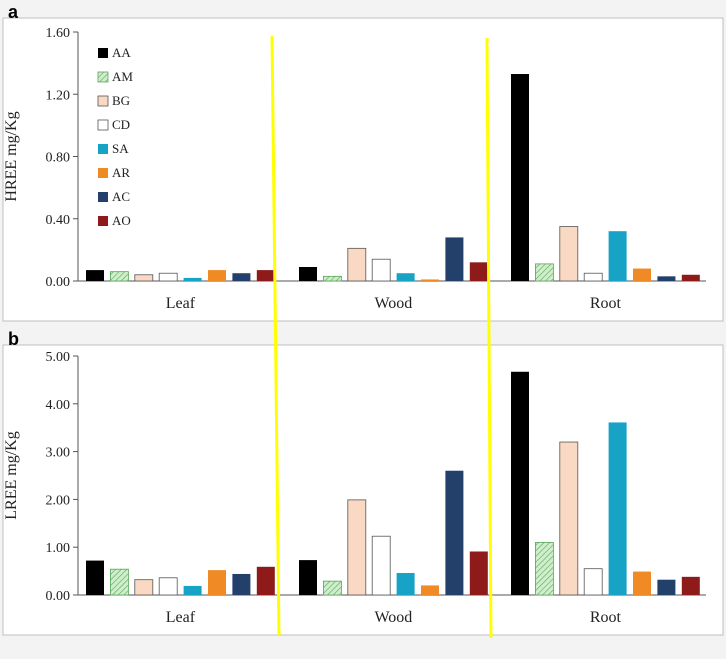 This screenshot has height=659, width=726. What do you see at coordinates (13, 339) in the screenshot?
I see `panel-label: b` at bounding box center [13, 339].